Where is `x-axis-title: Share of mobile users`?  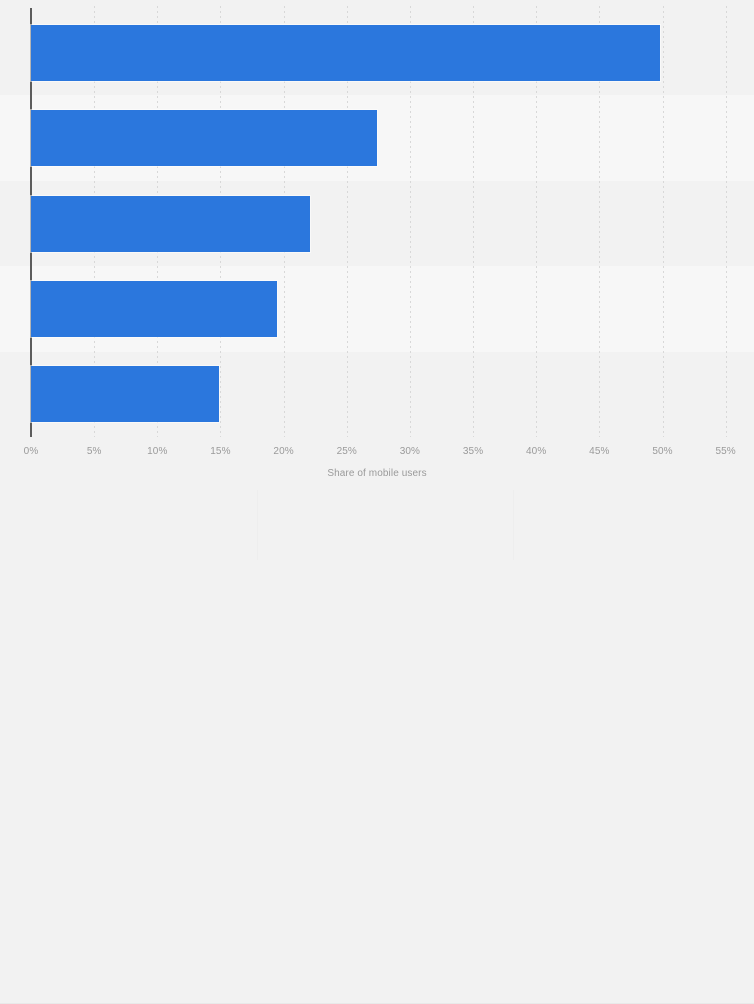 x-axis-title: Share of mobile users is located at coordinates (377, 473).